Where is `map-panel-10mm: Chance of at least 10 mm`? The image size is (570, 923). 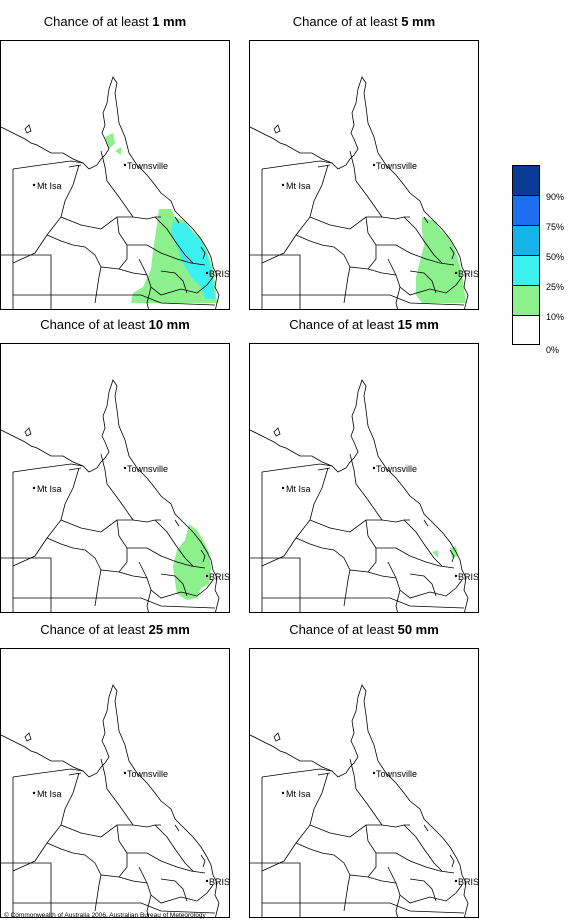
map-panel-10mm: Chance of at least 10 mm is located at coordinates (115, 465).